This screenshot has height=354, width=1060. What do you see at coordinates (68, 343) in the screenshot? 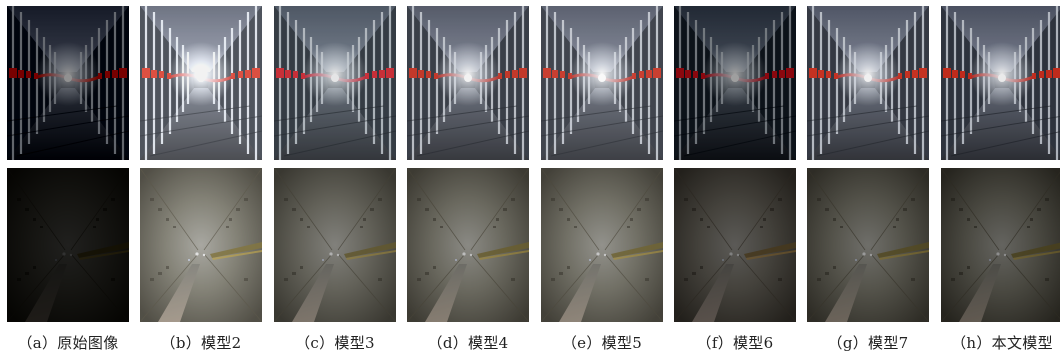
I see `panel-caption: （a）原始图像` at bounding box center [68, 343].